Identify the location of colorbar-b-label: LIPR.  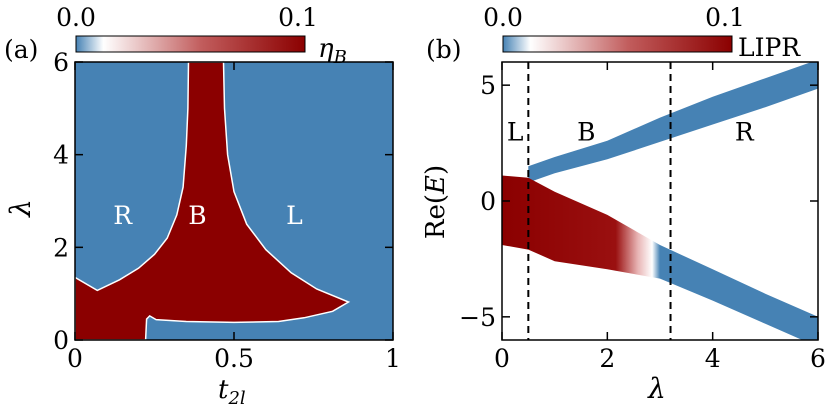
(769, 47).